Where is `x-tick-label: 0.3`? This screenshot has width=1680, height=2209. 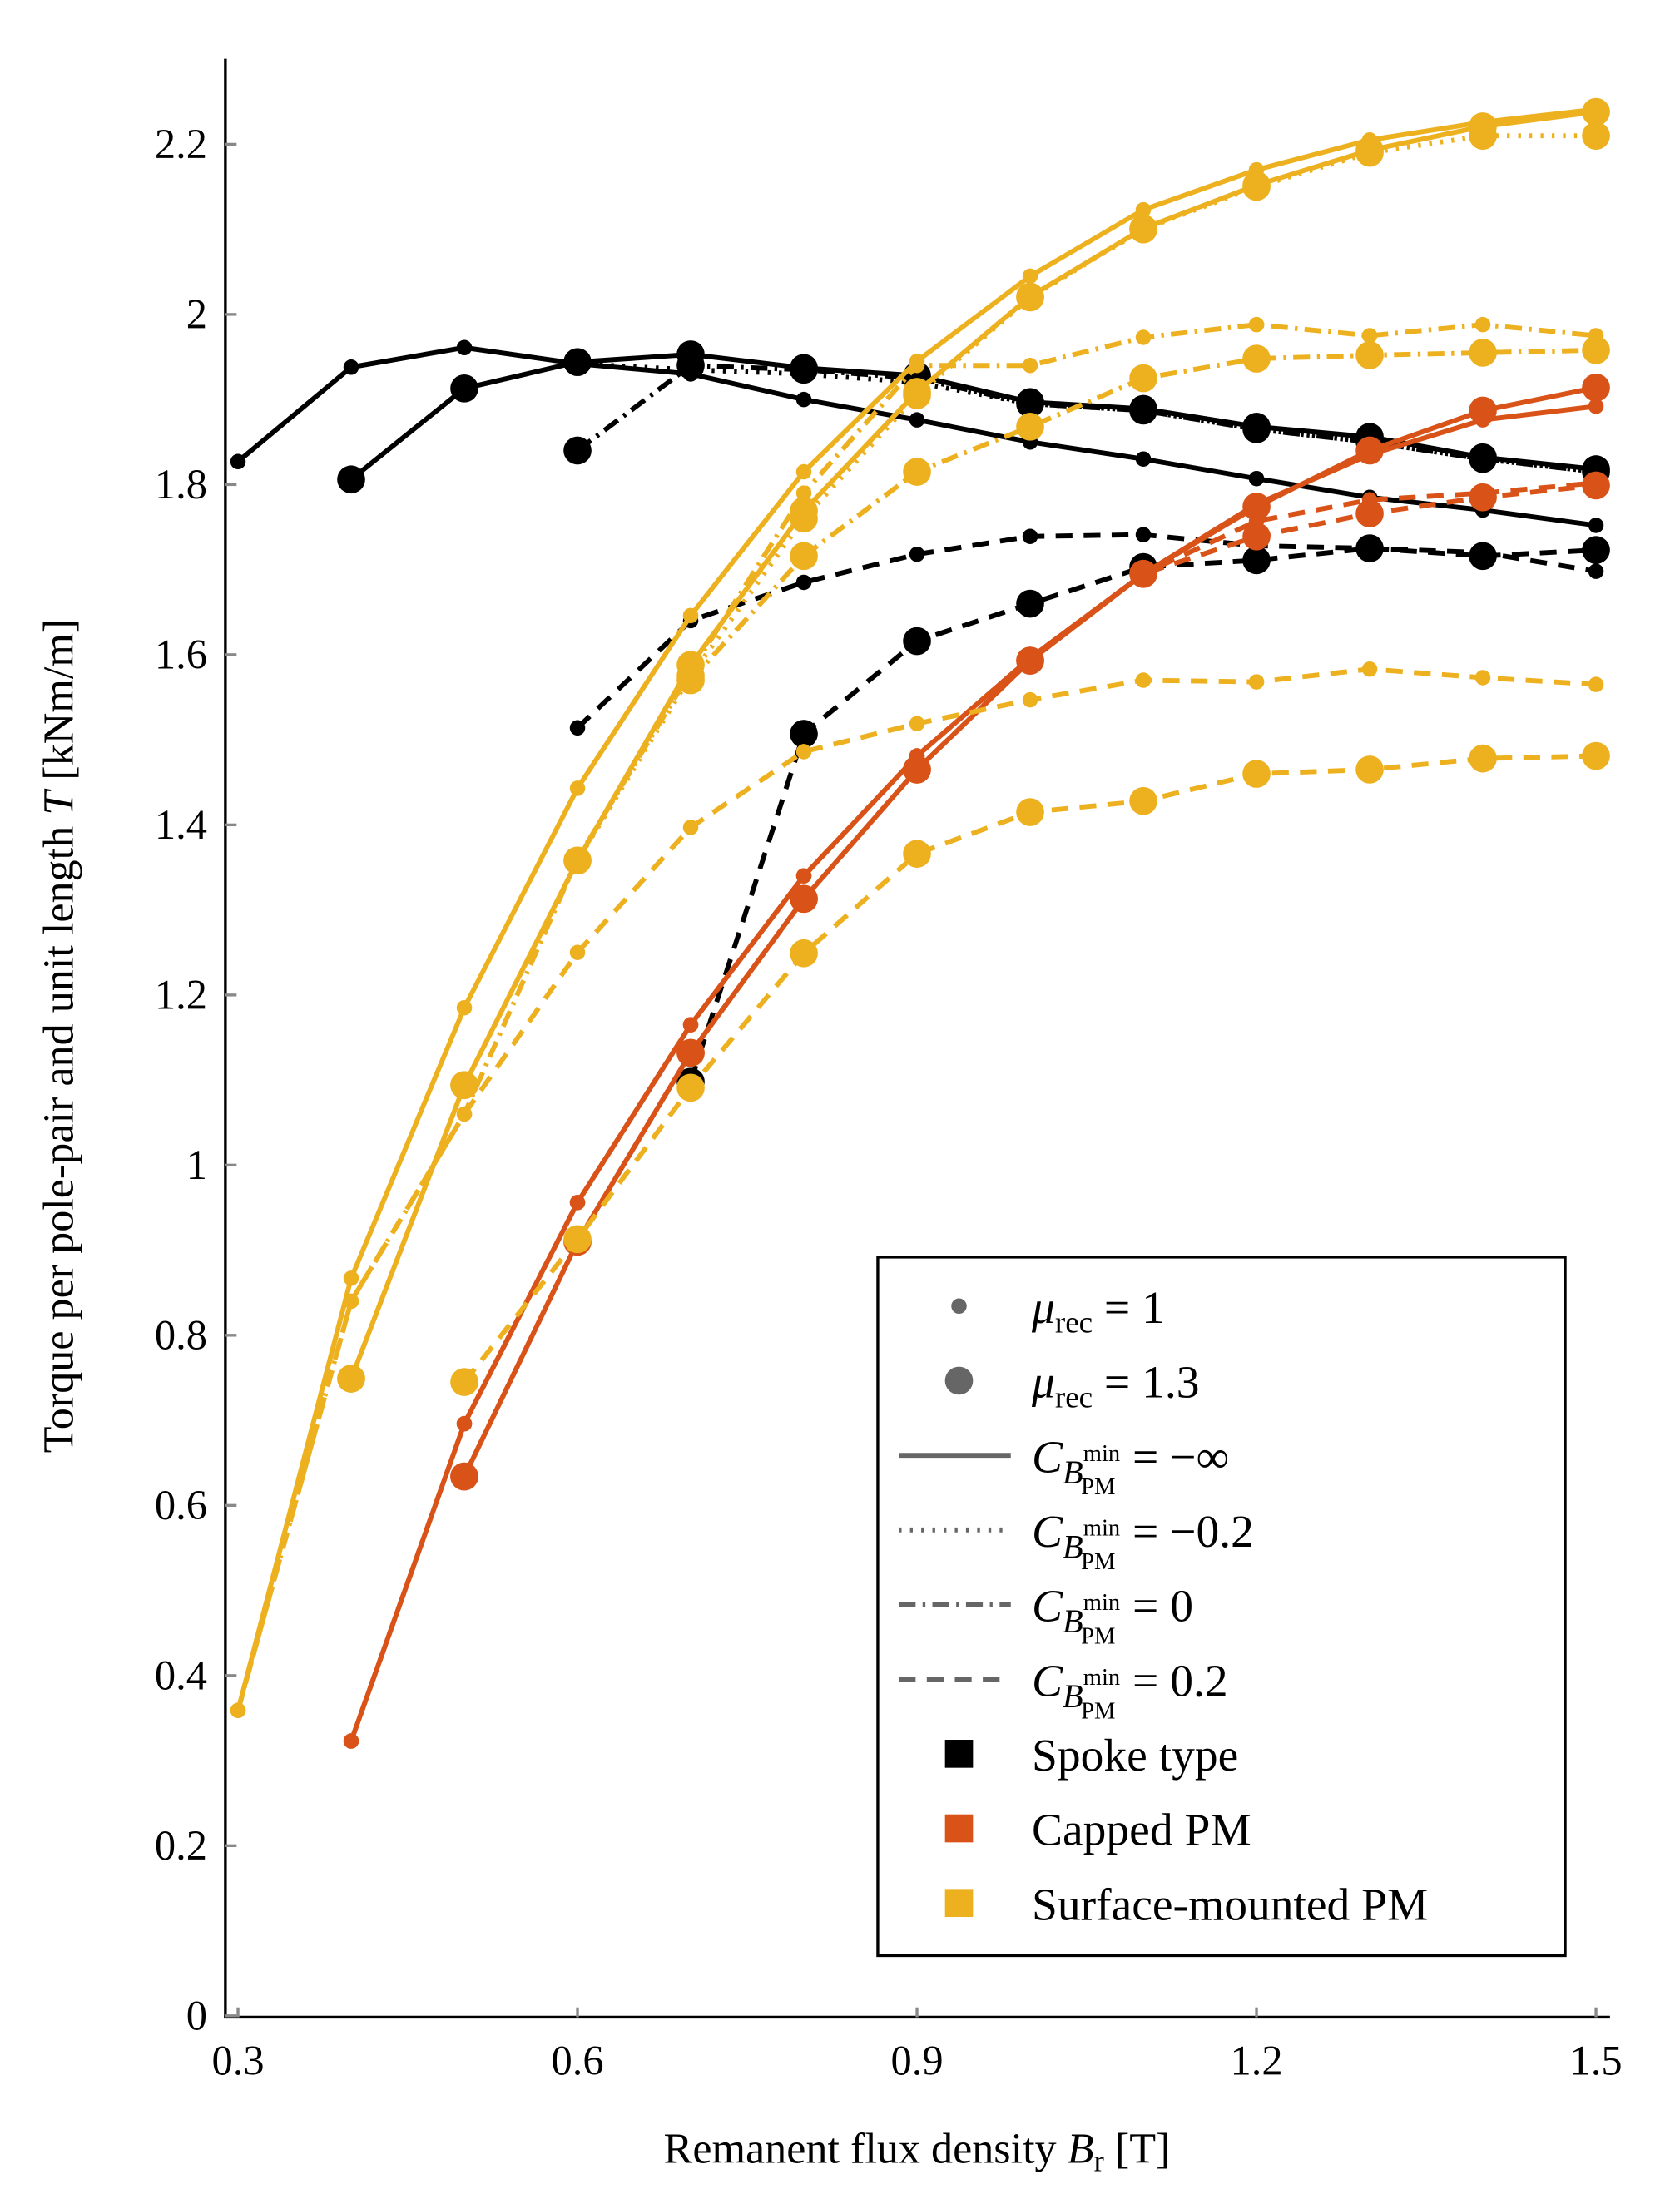 x-tick-label: 0.3 is located at coordinates (237, 2060).